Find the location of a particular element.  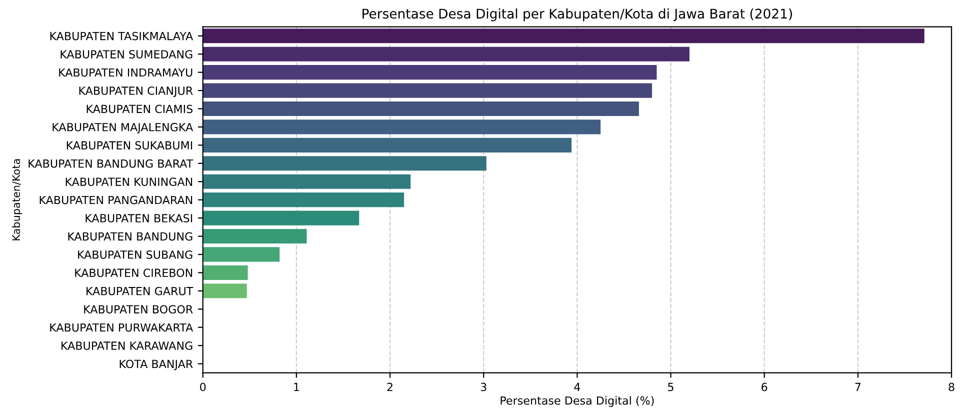

x-tick-label: 7 is located at coordinates (858, 387).